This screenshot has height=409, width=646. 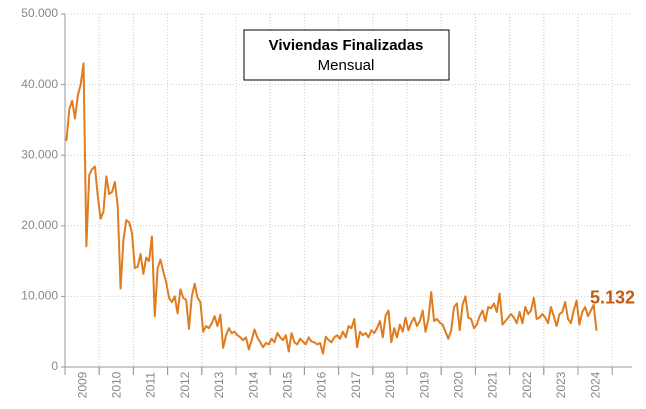 What do you see at coordinates (322, 384) in the screenshot?
I see `x-tick-label: 2016` at bounding box center [322, 384].